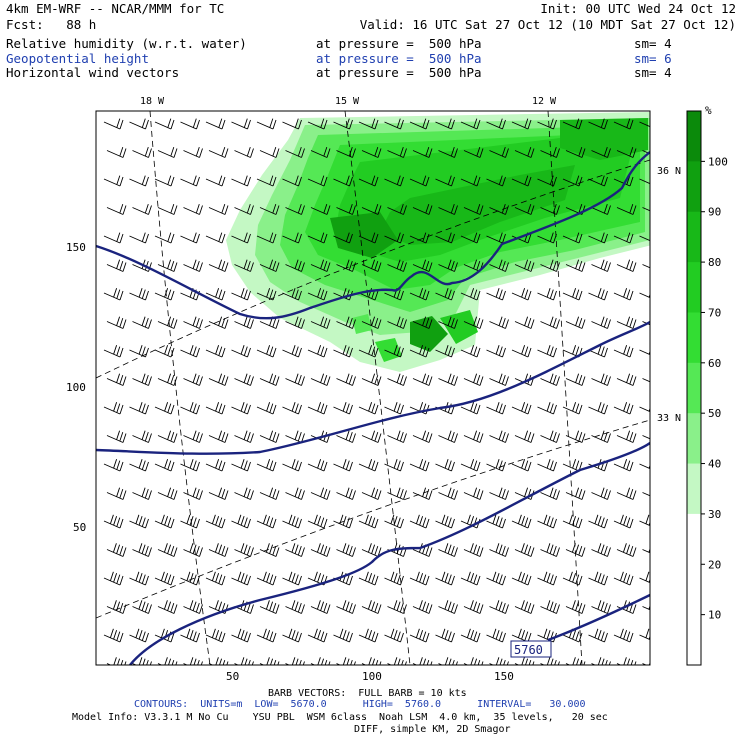 This screenshot has height=740, width=740. What do you see at coordinates (76, 387) in the screenshot?
I see `y-tick-100: 100` at bounding box center [76, 387].